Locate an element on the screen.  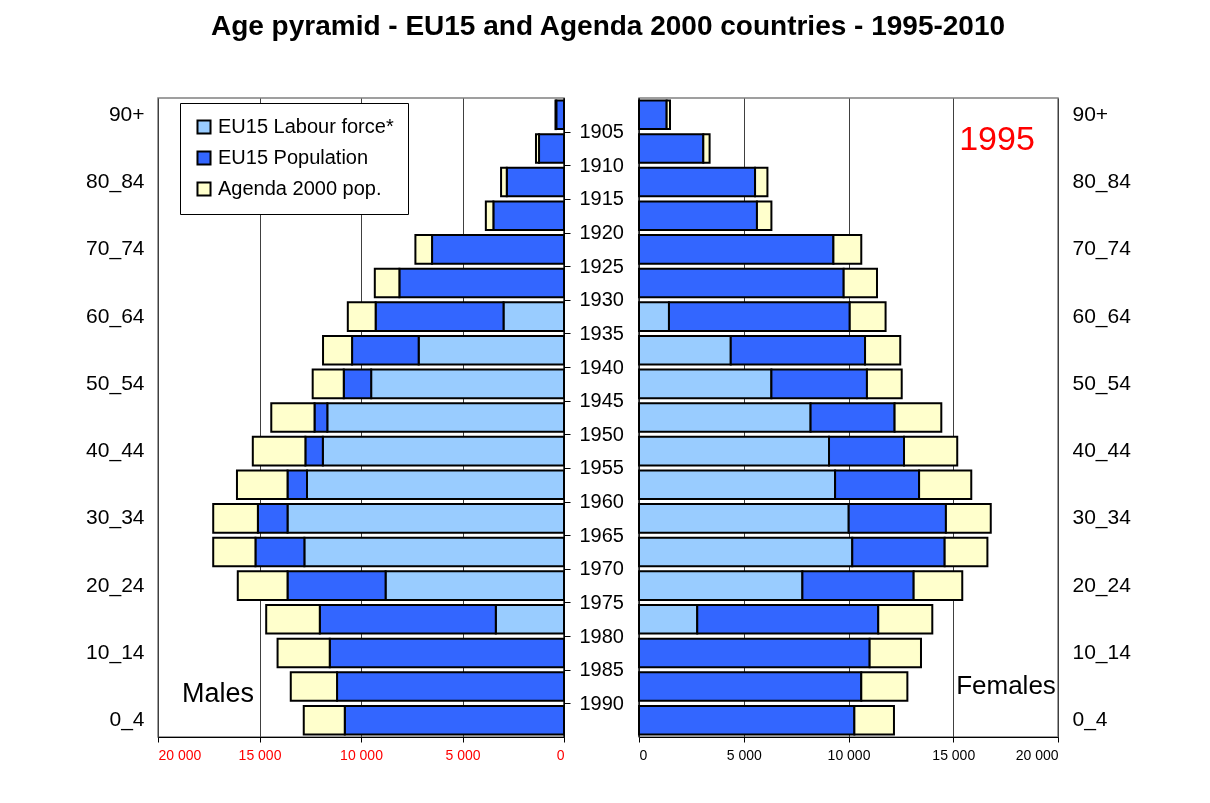
y2-tick-label: 1930 is located at coordinates (601, 299).